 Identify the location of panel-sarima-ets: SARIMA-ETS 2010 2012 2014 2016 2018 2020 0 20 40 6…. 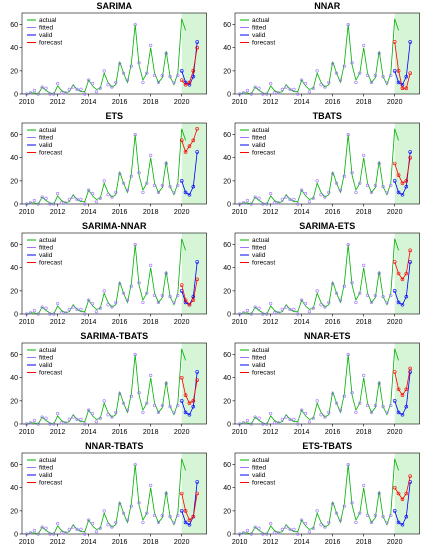
(321, 273).